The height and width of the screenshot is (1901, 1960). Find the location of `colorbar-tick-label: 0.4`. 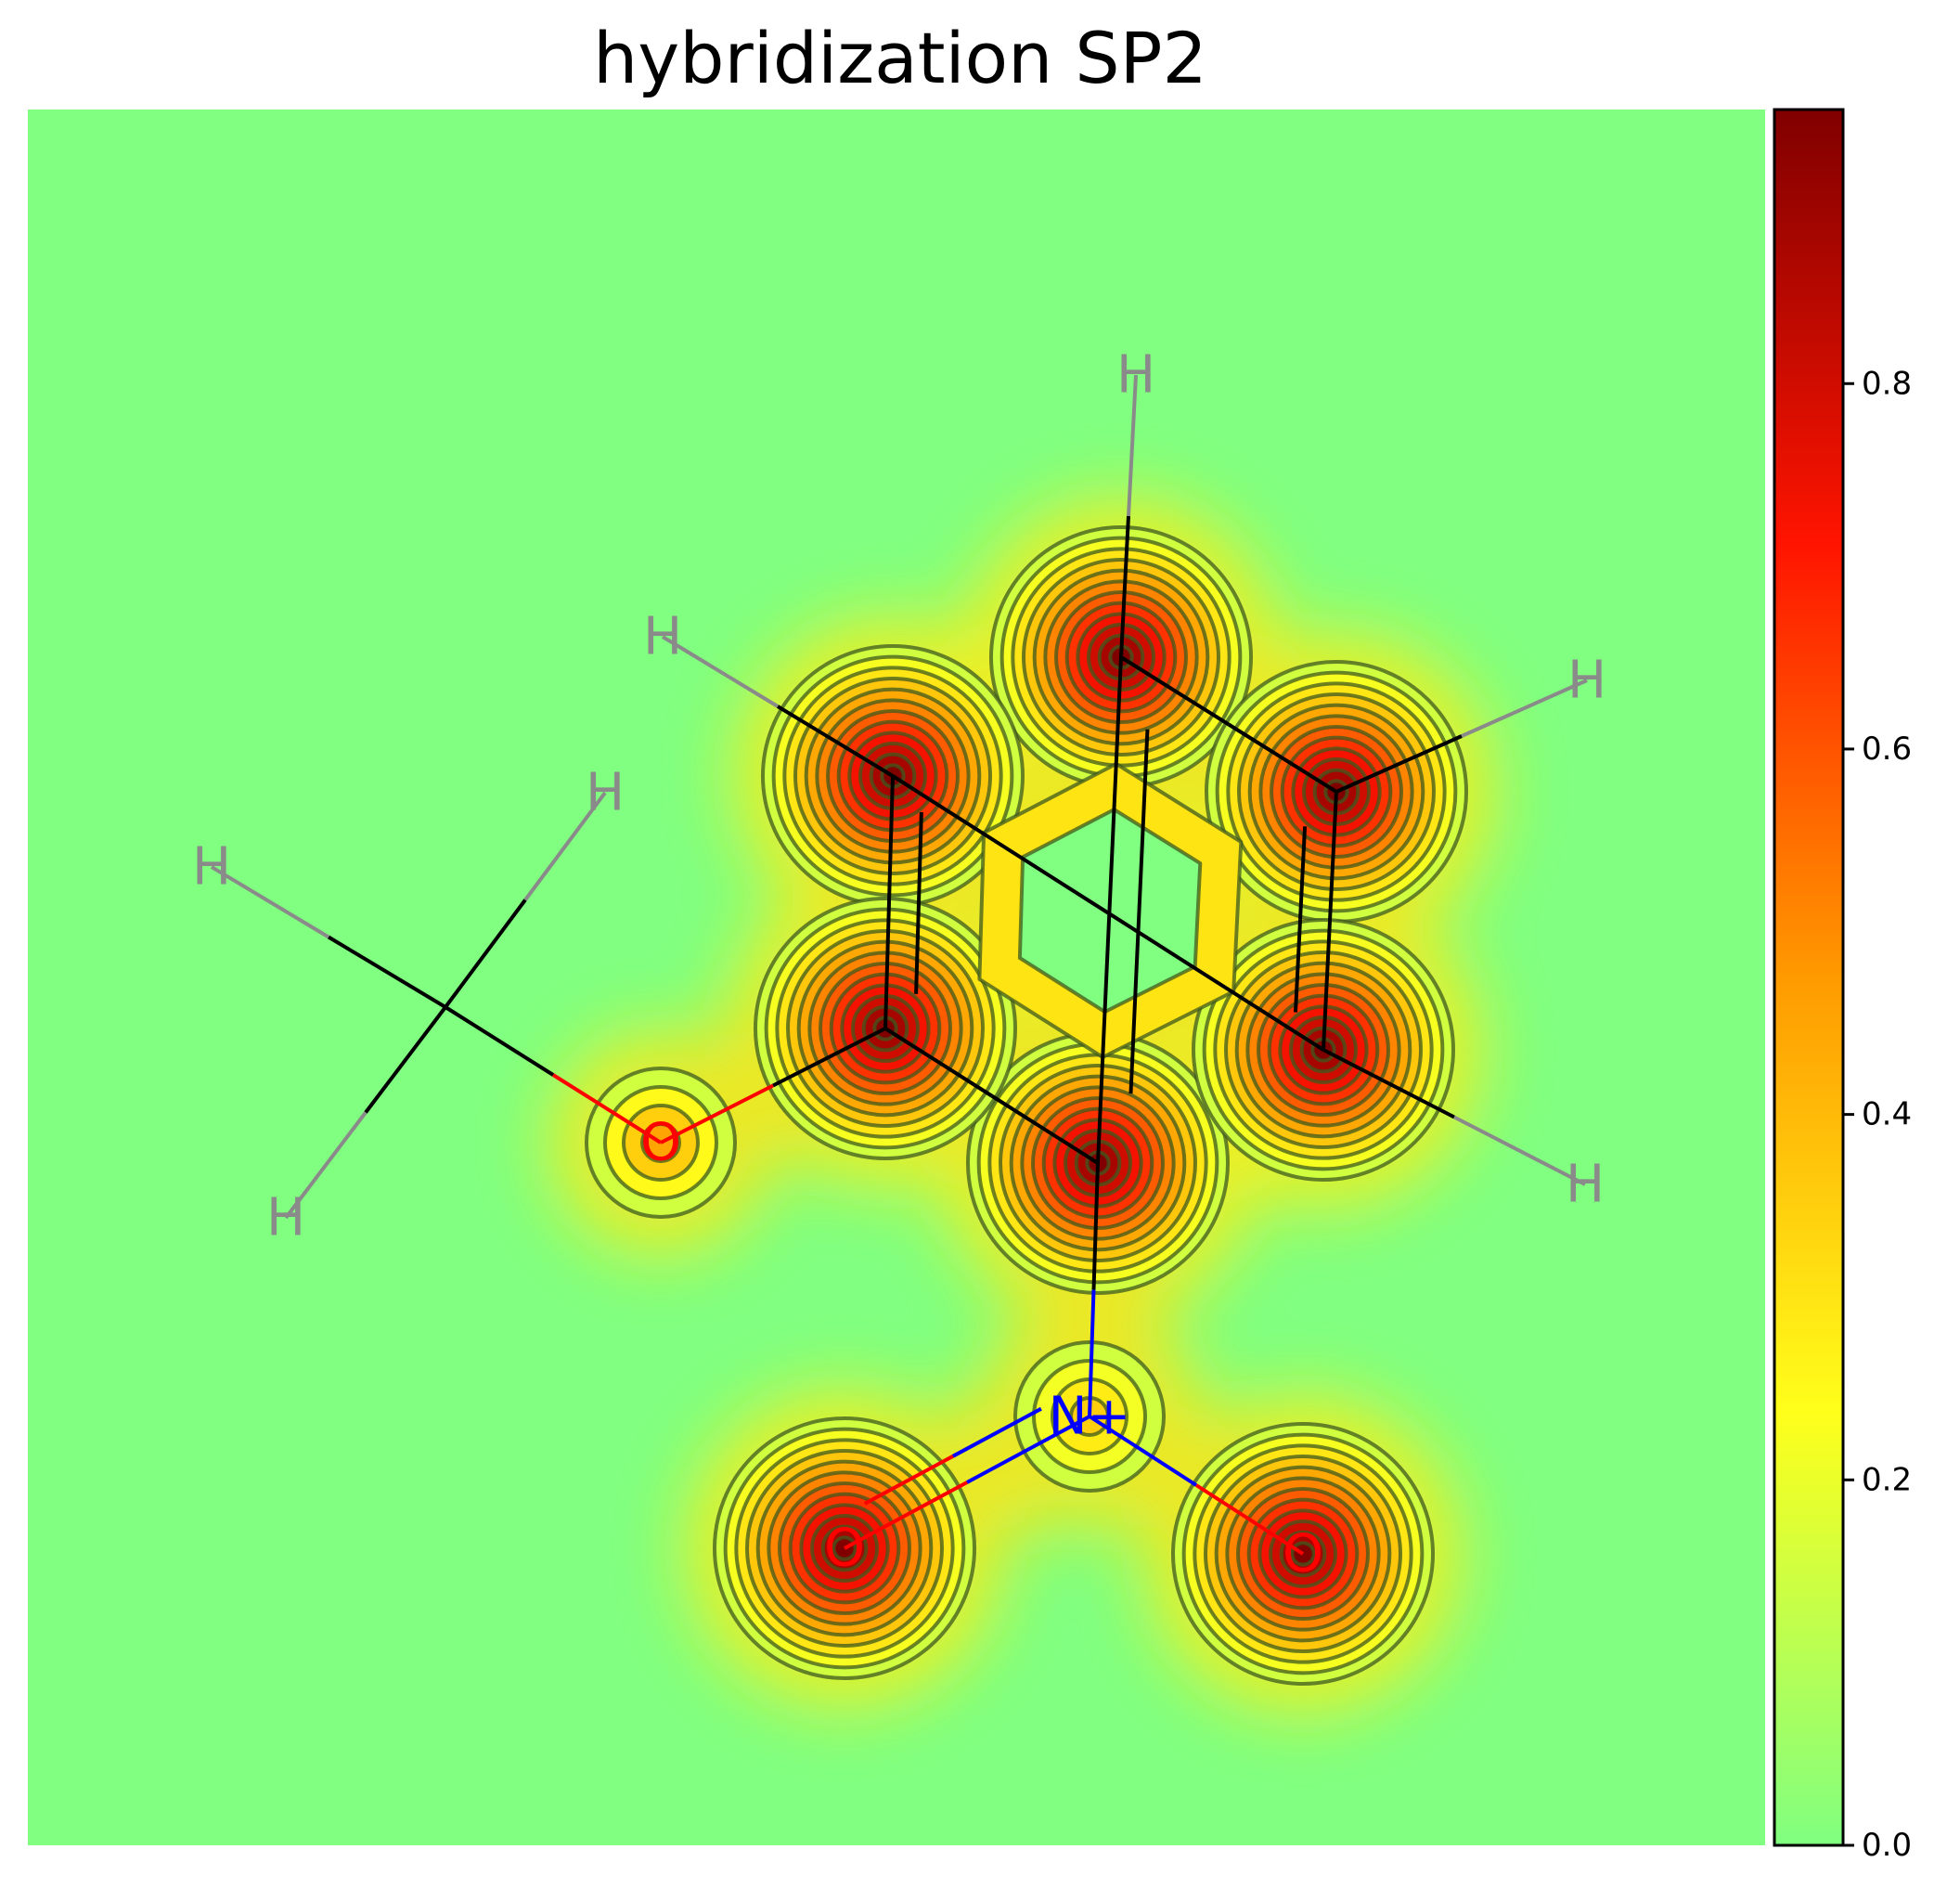

colorbar-tick-label: 0.4 is located at coordinates (1887, 1114).